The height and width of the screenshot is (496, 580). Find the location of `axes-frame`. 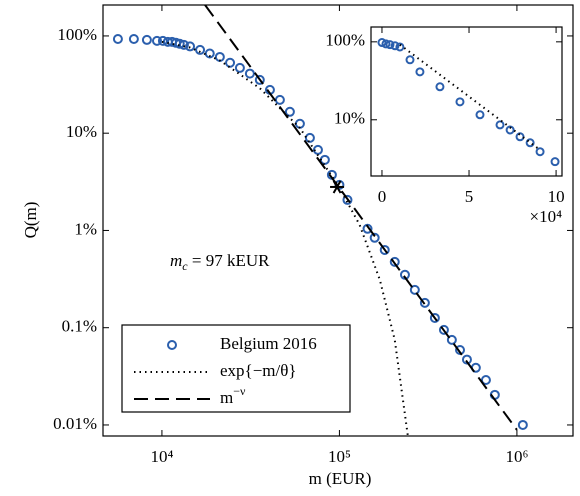

axes-frame is located at coordinates (466, 101).